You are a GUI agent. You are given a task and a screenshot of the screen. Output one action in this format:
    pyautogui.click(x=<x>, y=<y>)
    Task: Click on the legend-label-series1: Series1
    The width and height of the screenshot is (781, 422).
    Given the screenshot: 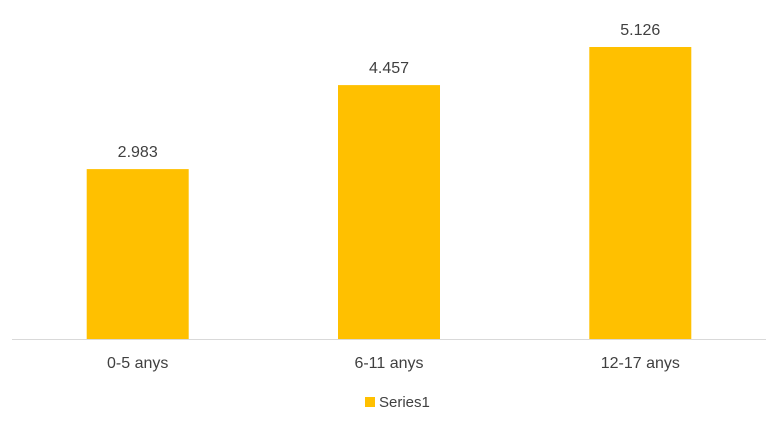 What is the action you would take?
    pyautogui.click(x=404, y=402)
    